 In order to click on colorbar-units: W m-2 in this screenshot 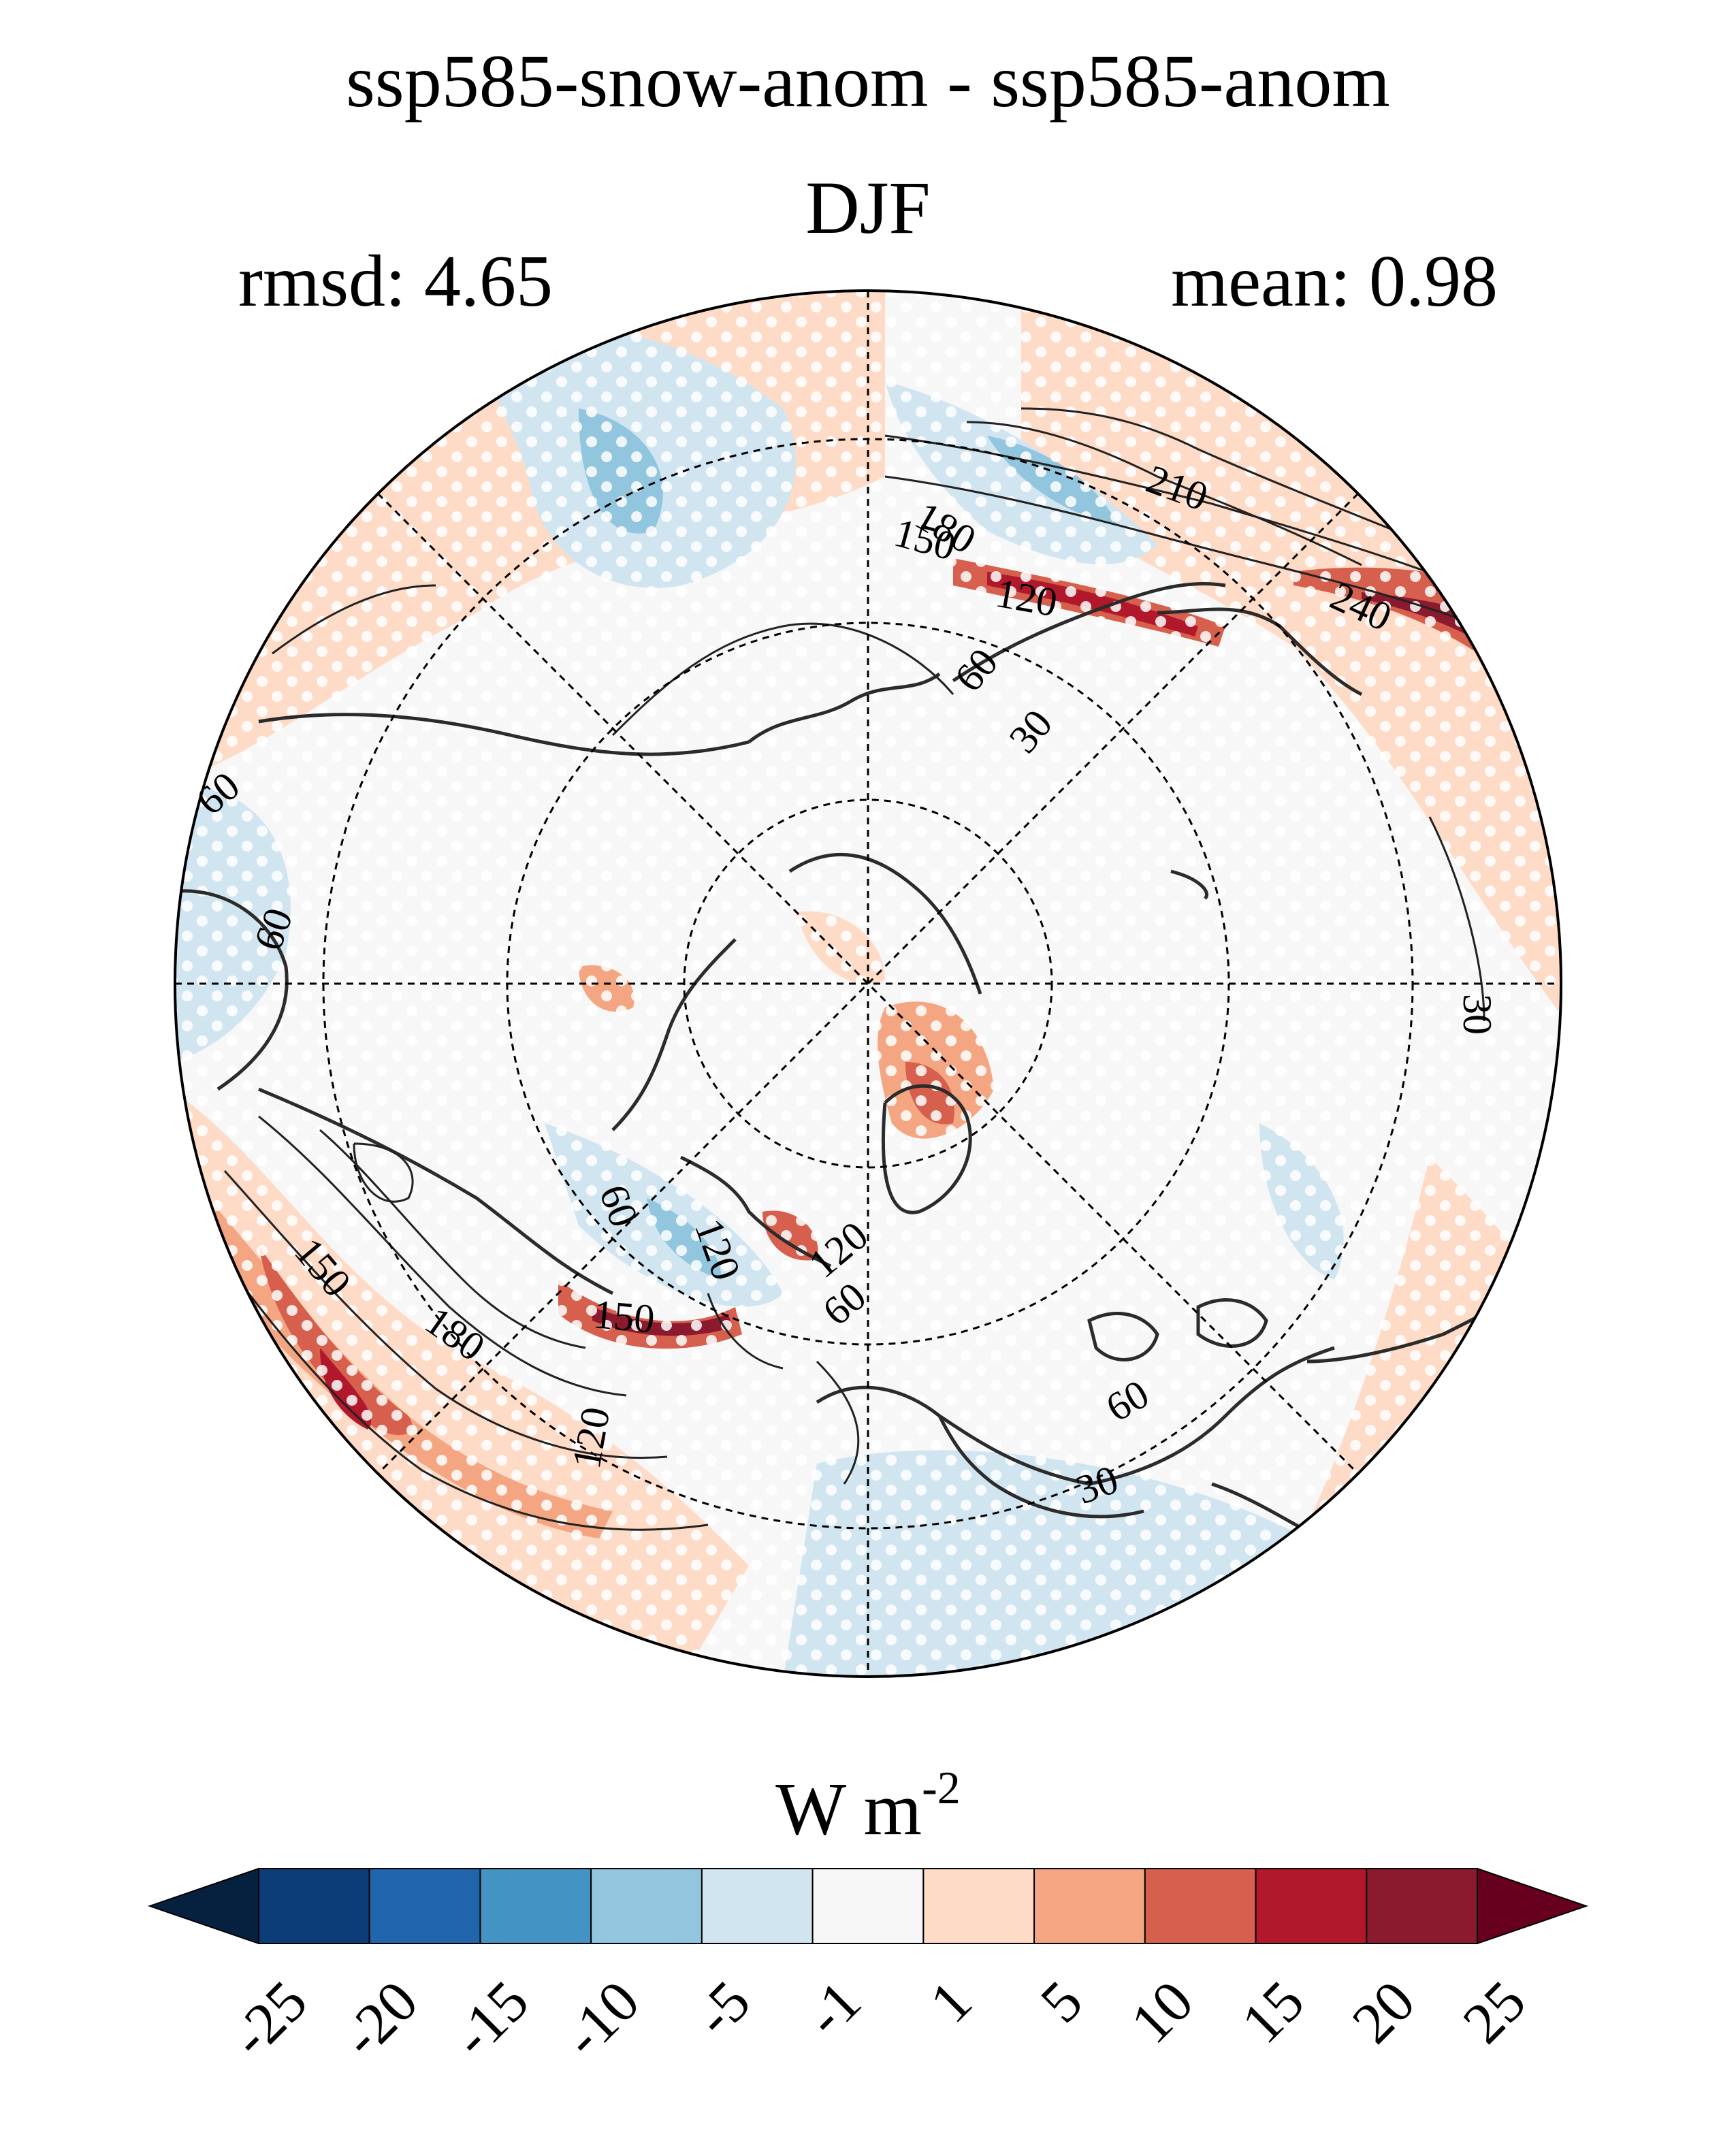, I will do `click(868, 1805)`.